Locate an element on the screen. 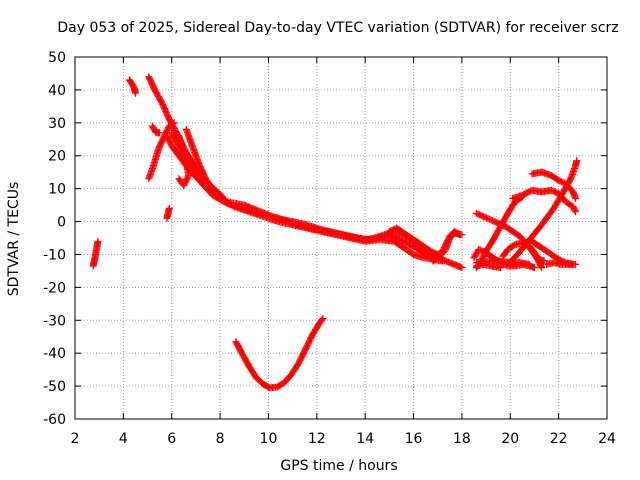 The width and height of the screenshot is (640, 480). y-tick-label: -40 is located at coordinates (54, 354).